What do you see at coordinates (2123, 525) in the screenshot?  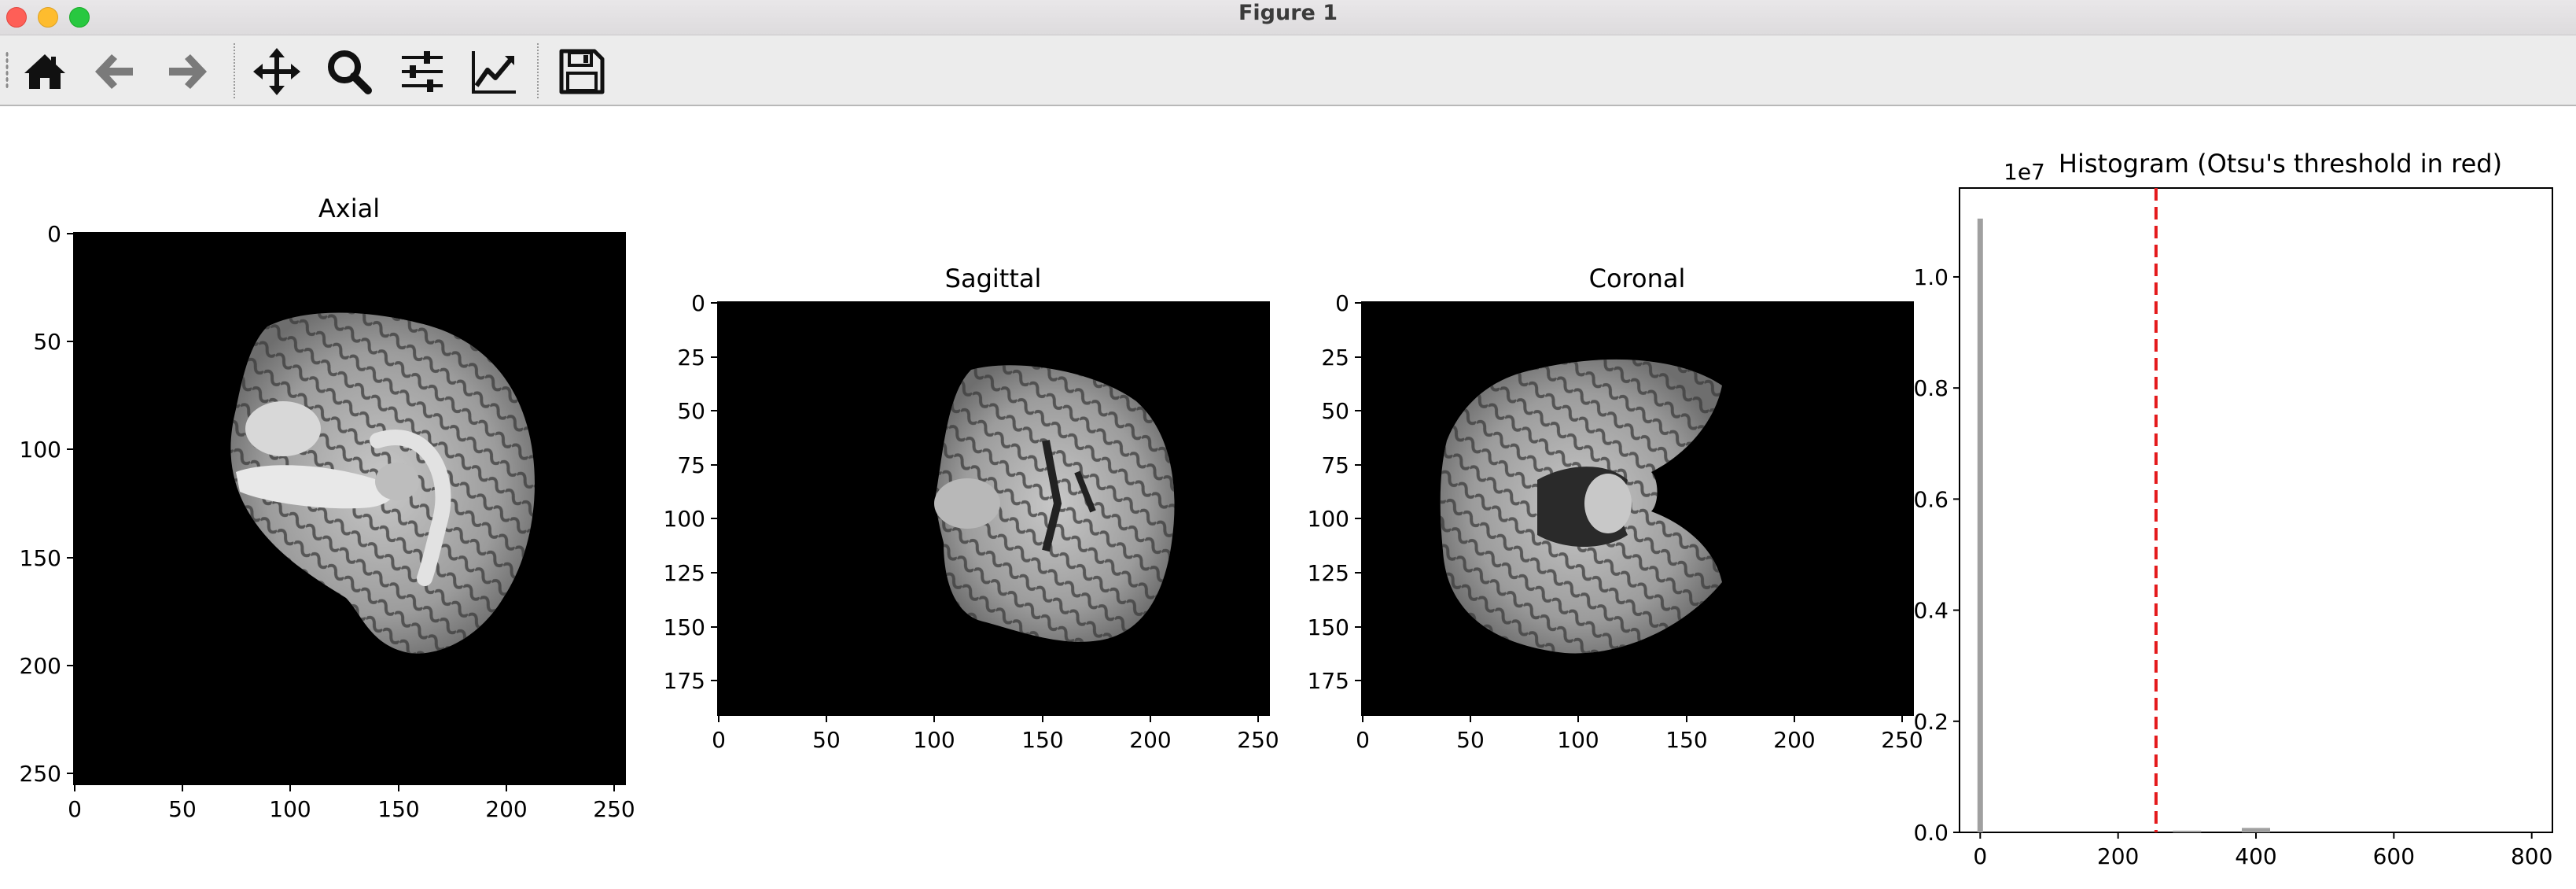 I see `histogram-bars` at bounding box center [2123, 525].